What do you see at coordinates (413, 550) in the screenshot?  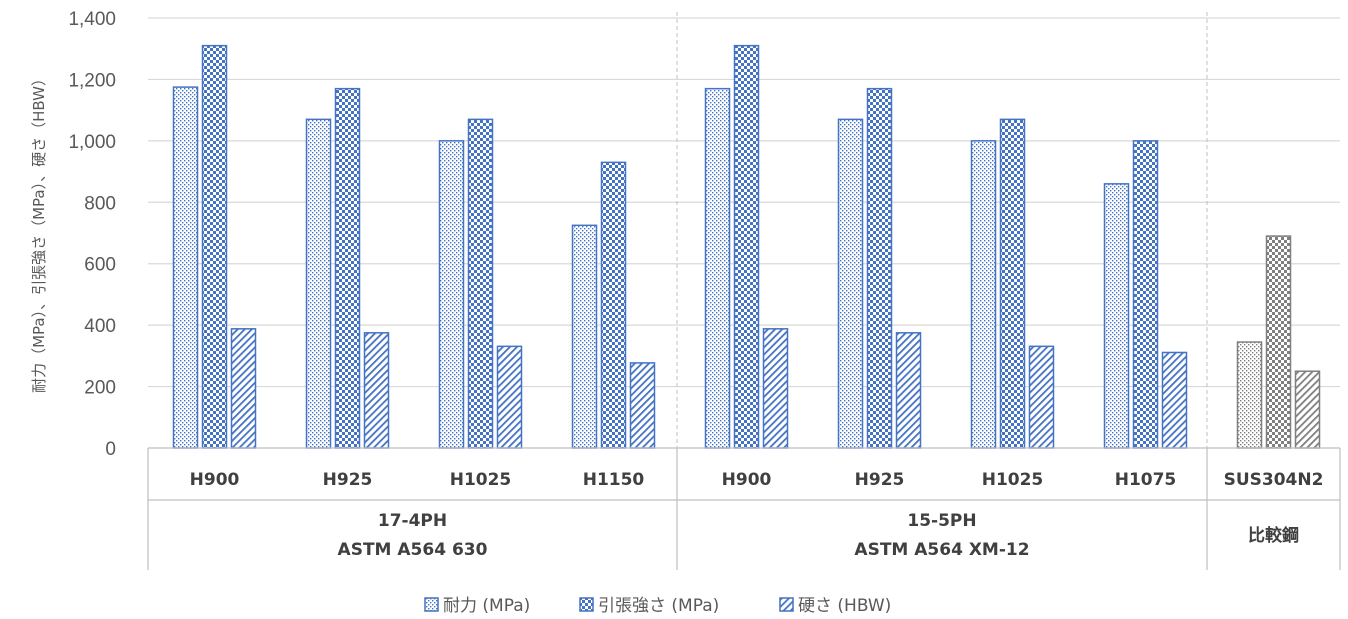 I see `group-label-line2: ASTM A564 630` at bounding box center [413, 550].